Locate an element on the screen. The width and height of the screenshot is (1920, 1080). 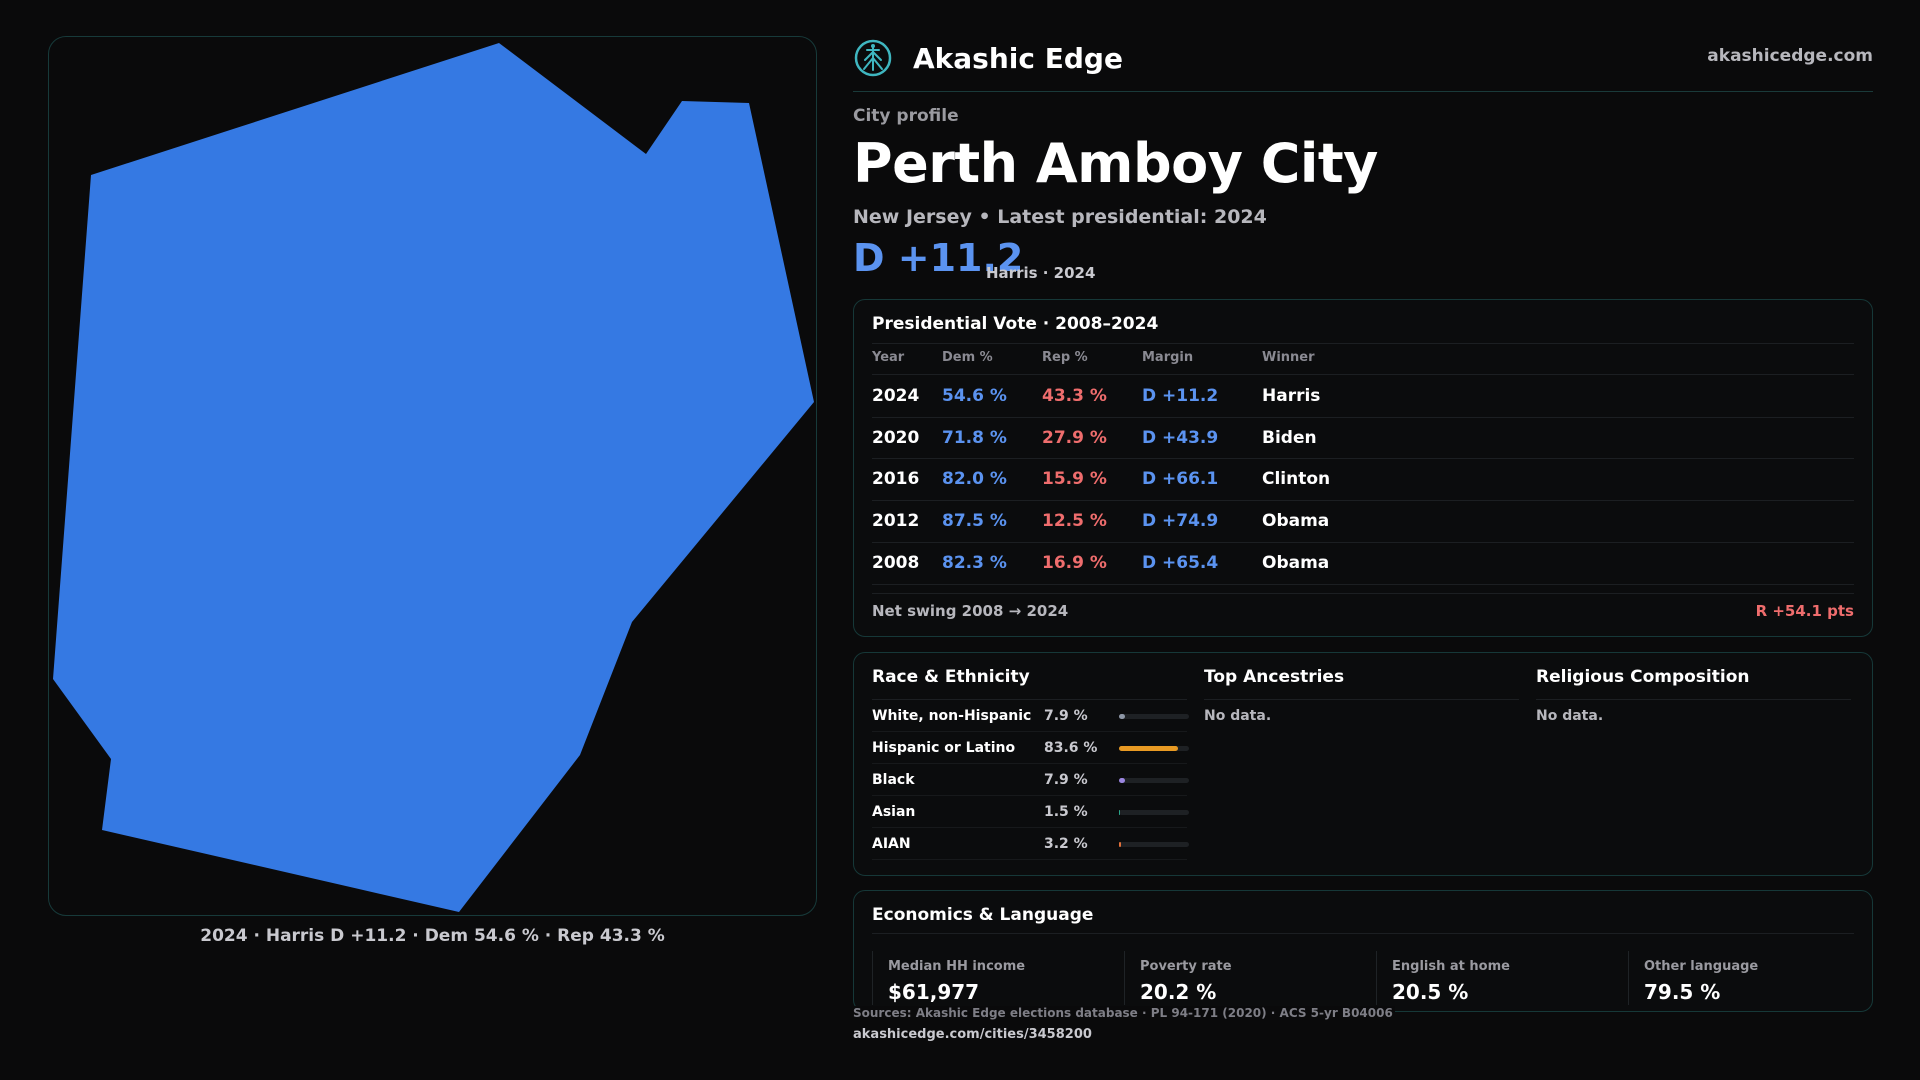
cell-margin: D +43.9 is located at coordinates (1180, 438).